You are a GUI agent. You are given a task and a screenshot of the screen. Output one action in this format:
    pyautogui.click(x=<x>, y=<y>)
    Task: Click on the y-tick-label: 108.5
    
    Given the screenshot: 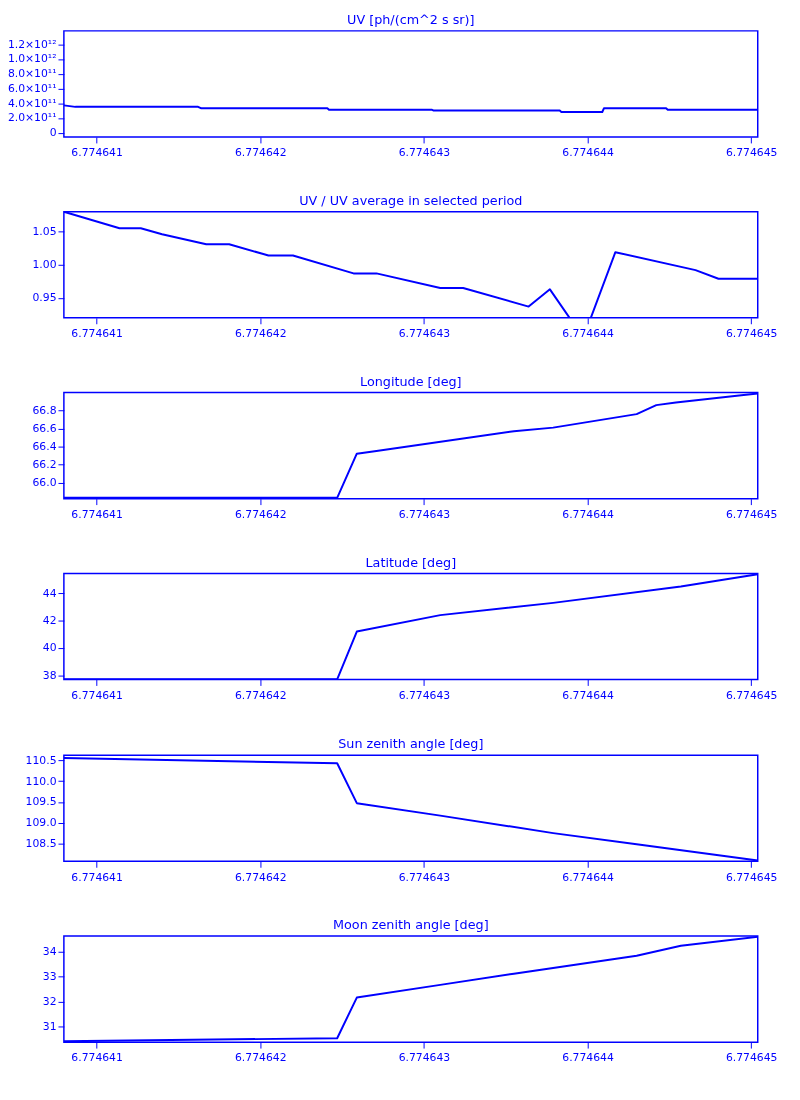 What is the action you would take?
    pyautogui.click(x=41, y=843)
    